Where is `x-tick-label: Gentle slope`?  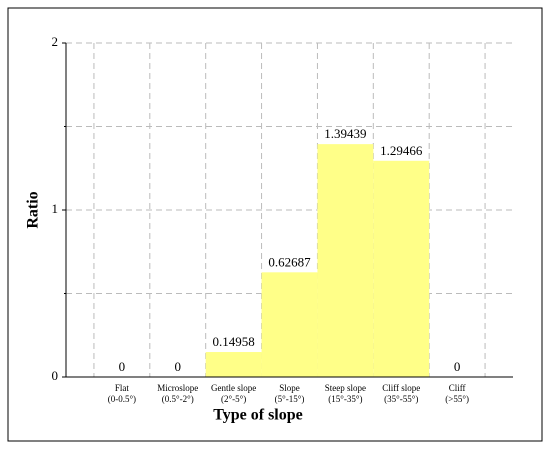 x-tick-label: Gentle slope is located at coordinates (233, 388).